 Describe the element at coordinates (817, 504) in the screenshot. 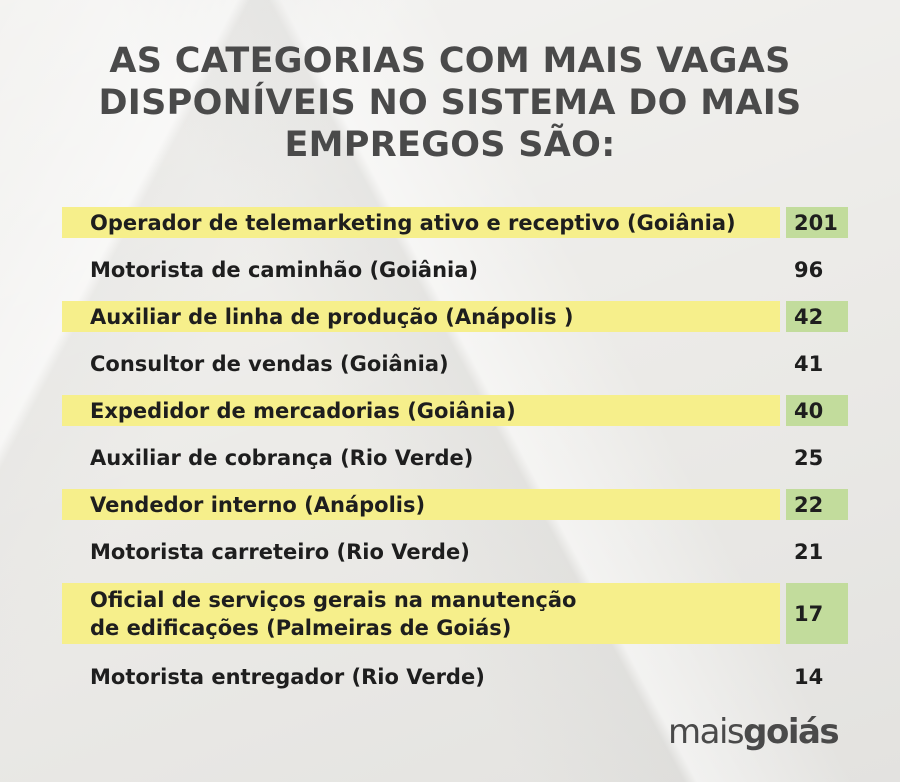

I see `vacancy-count: 22` at that location.